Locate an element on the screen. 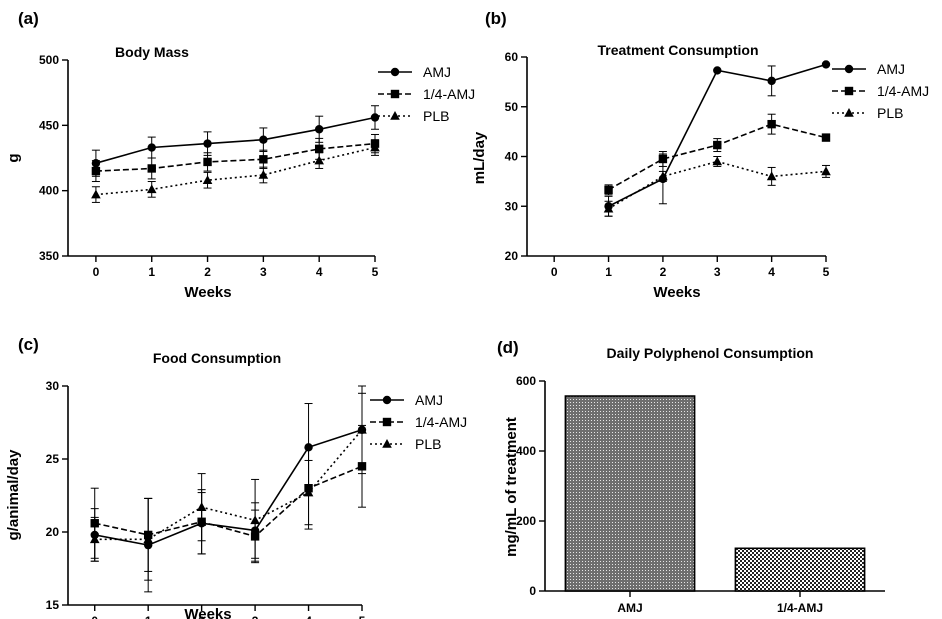  x-tick-label: AMJ is located at coordinates (629, 608).